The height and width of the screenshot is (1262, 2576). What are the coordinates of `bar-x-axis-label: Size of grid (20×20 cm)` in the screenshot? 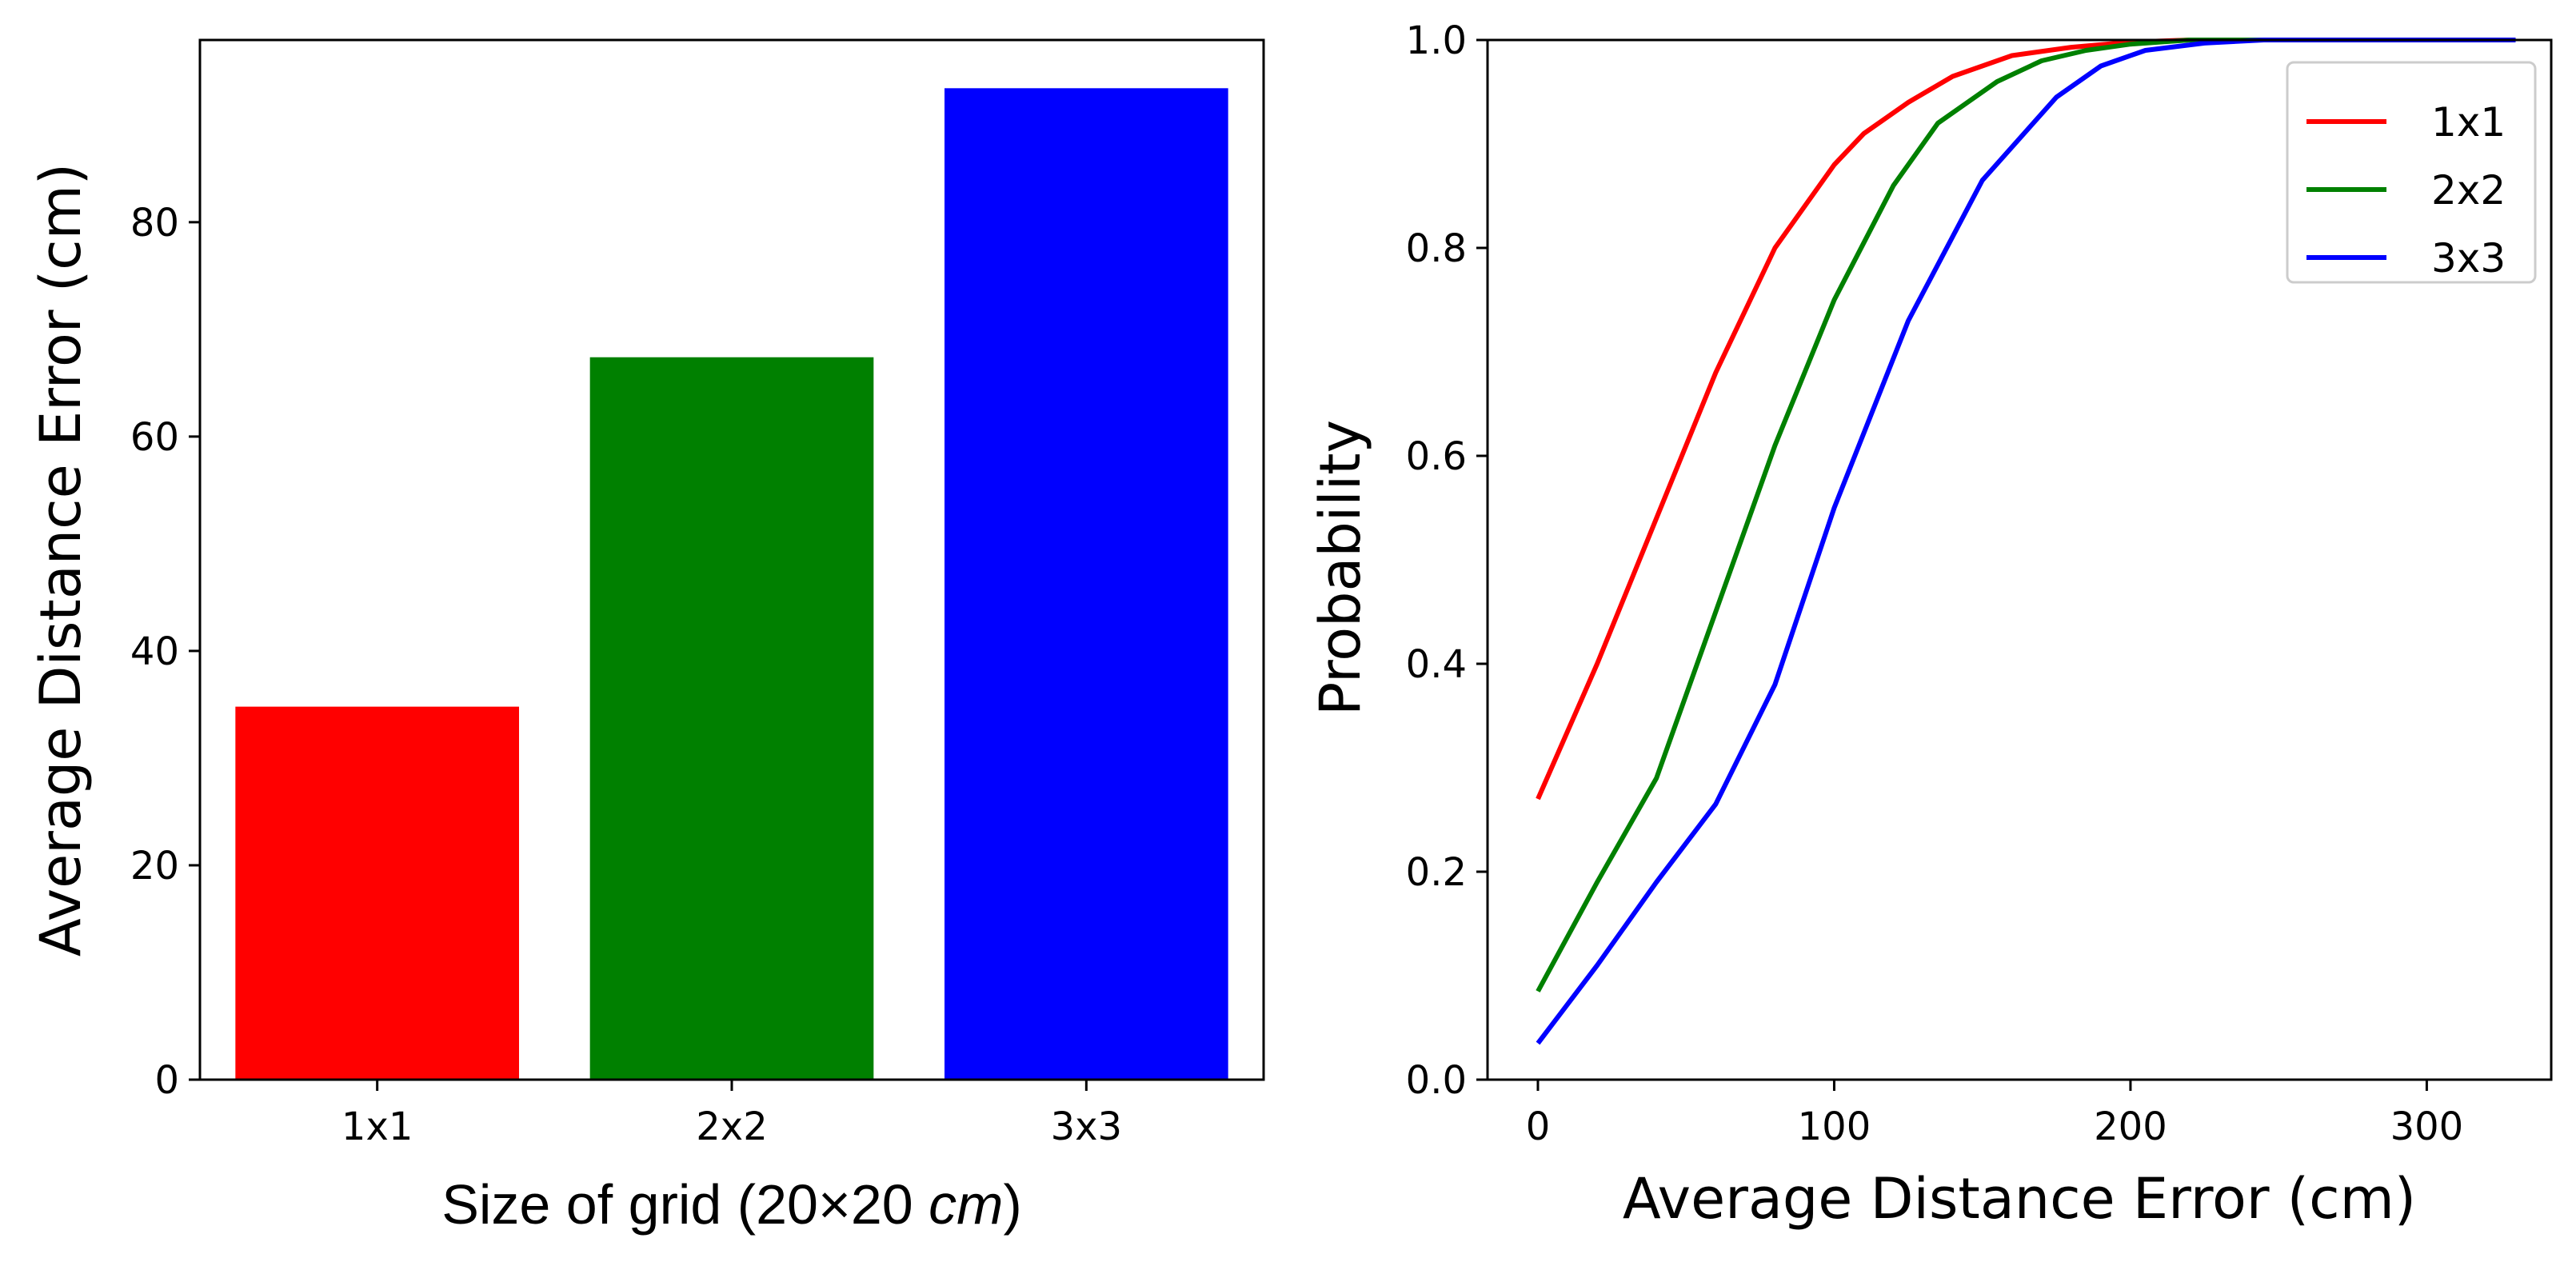 It's located at (731, 1204).